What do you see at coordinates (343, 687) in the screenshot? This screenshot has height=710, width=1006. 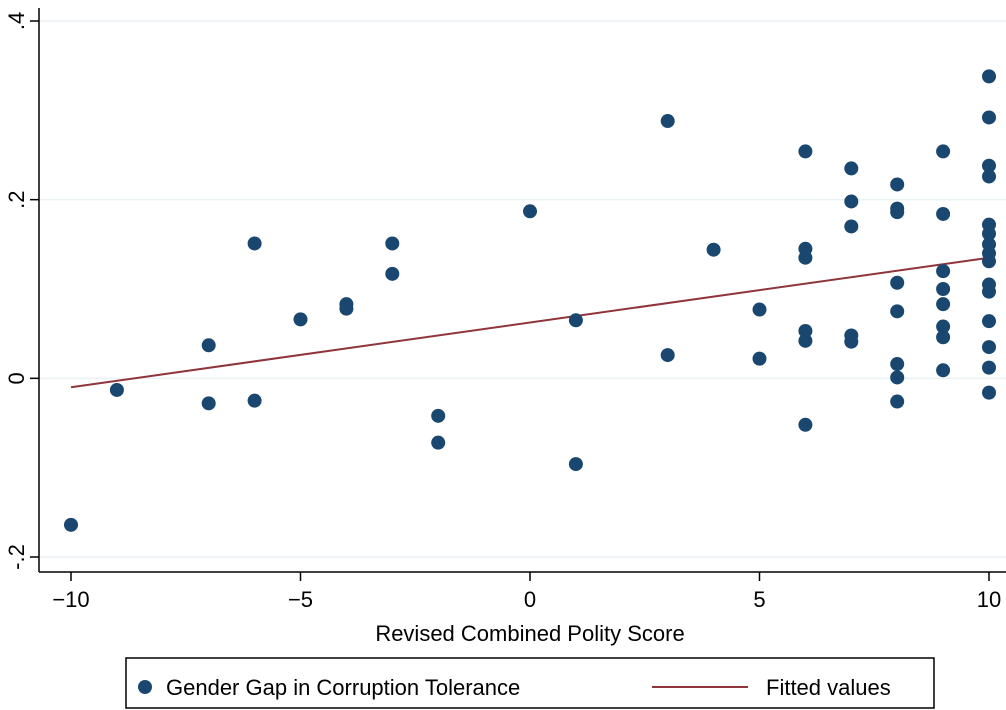 I see `legend-label-scatter: Gender Gap in Corruption Tolerance` at bounding box center [343, 687].